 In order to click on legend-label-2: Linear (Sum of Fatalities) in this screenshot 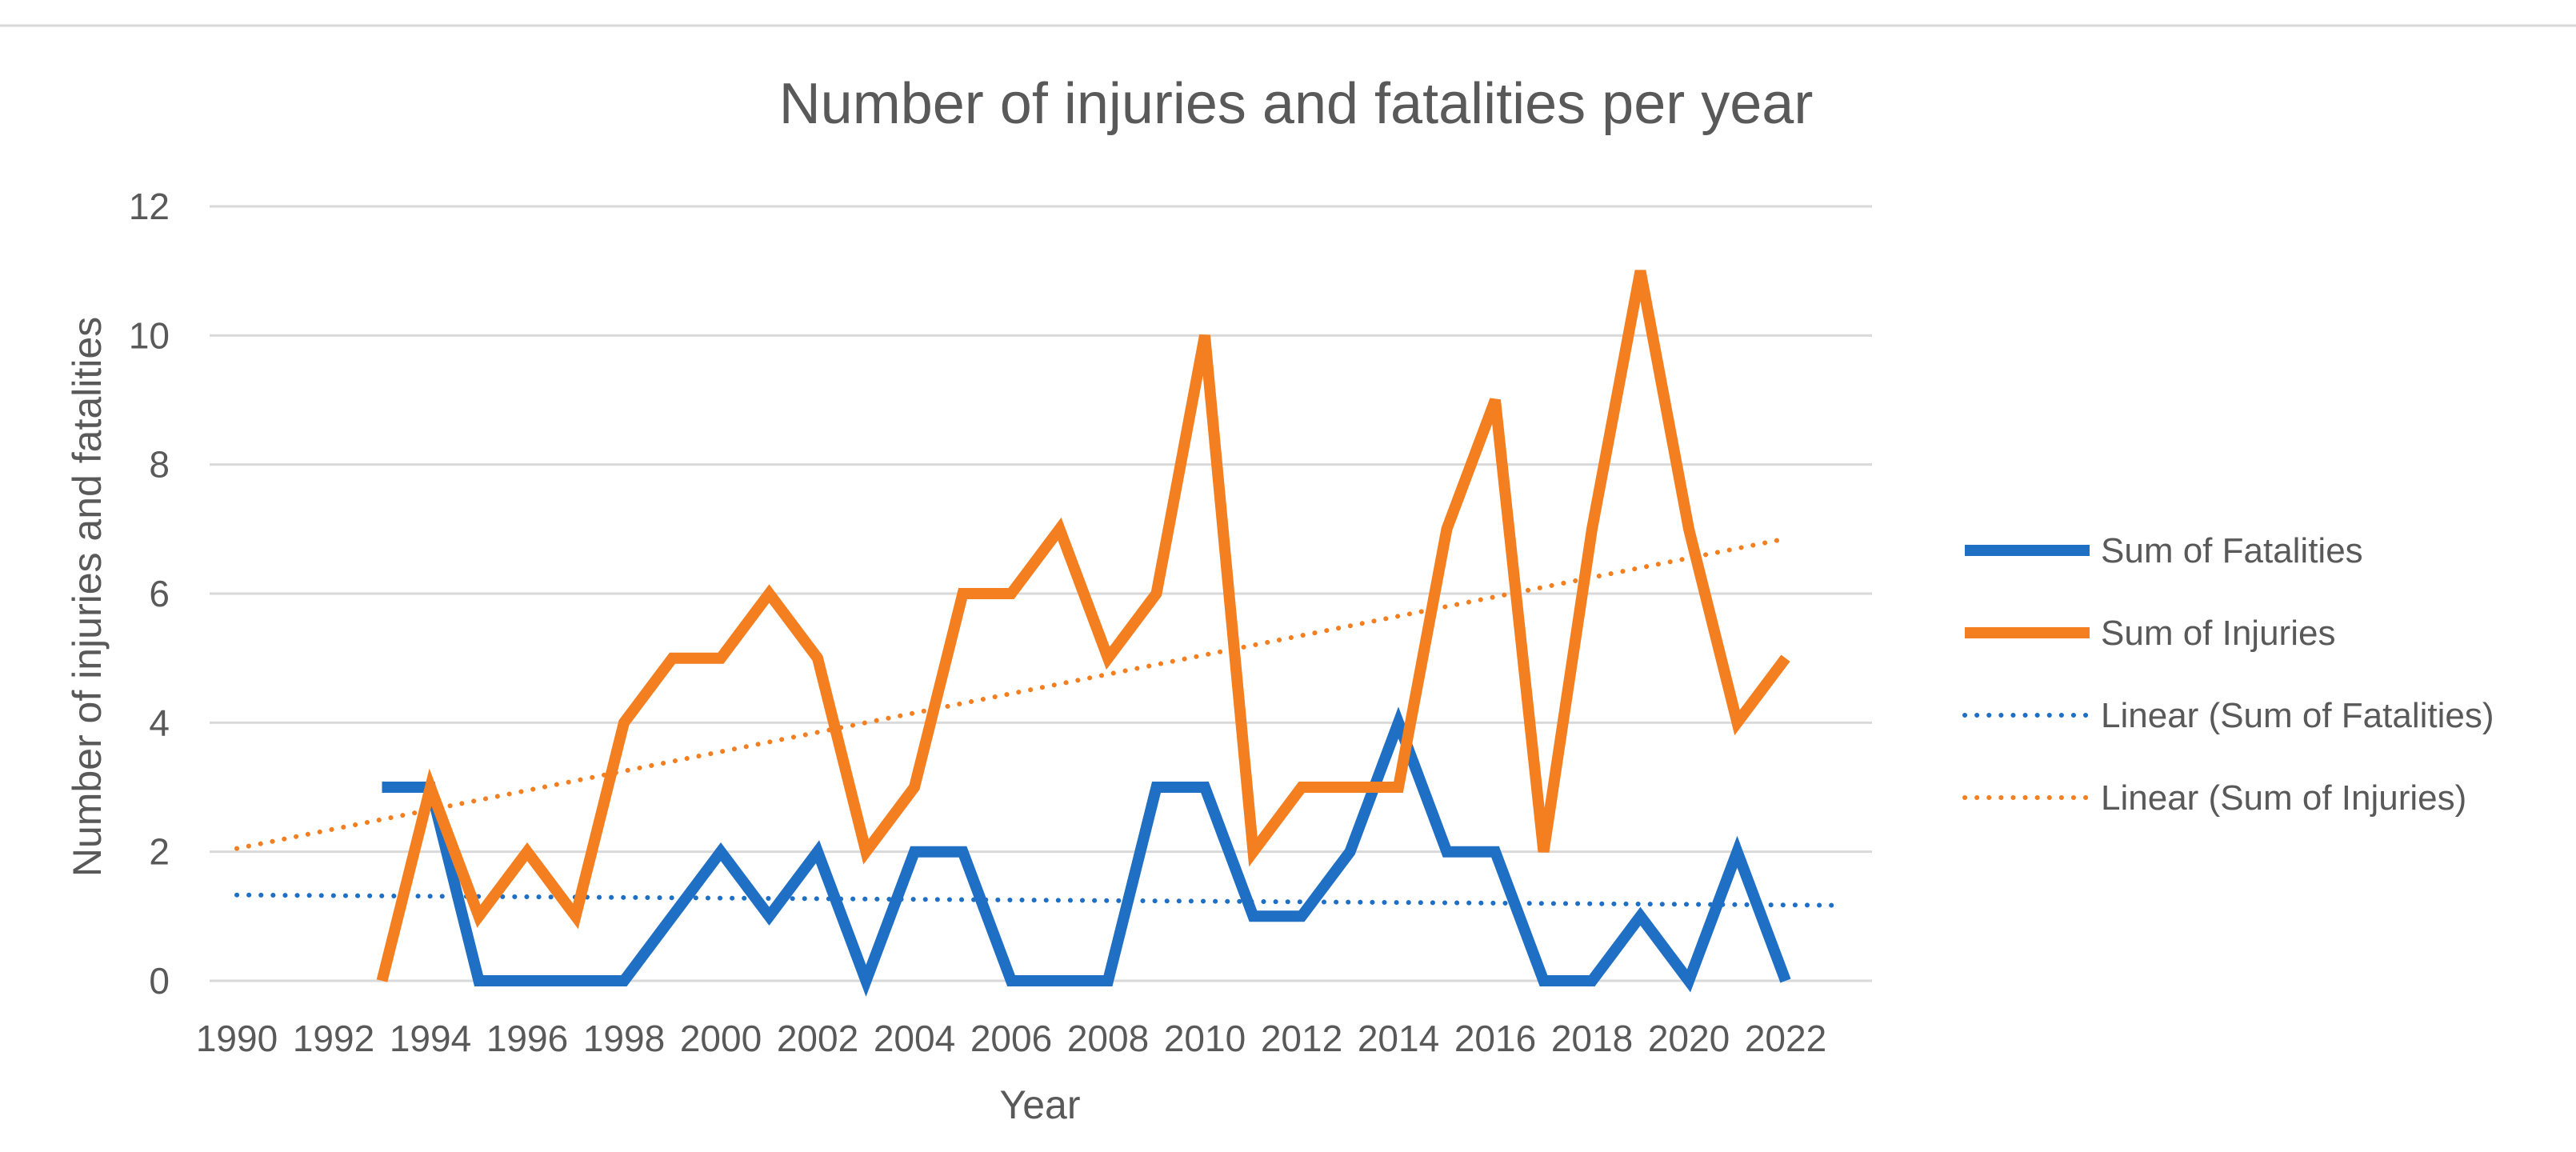, I will do `click(2297, 715)`.